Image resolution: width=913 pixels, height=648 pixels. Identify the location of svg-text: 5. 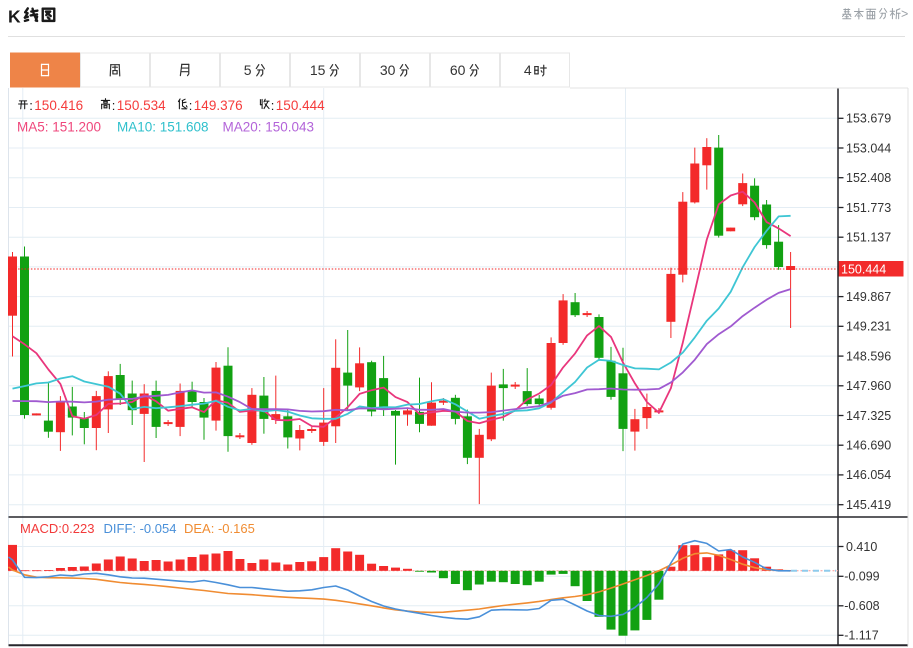
(248, 70).